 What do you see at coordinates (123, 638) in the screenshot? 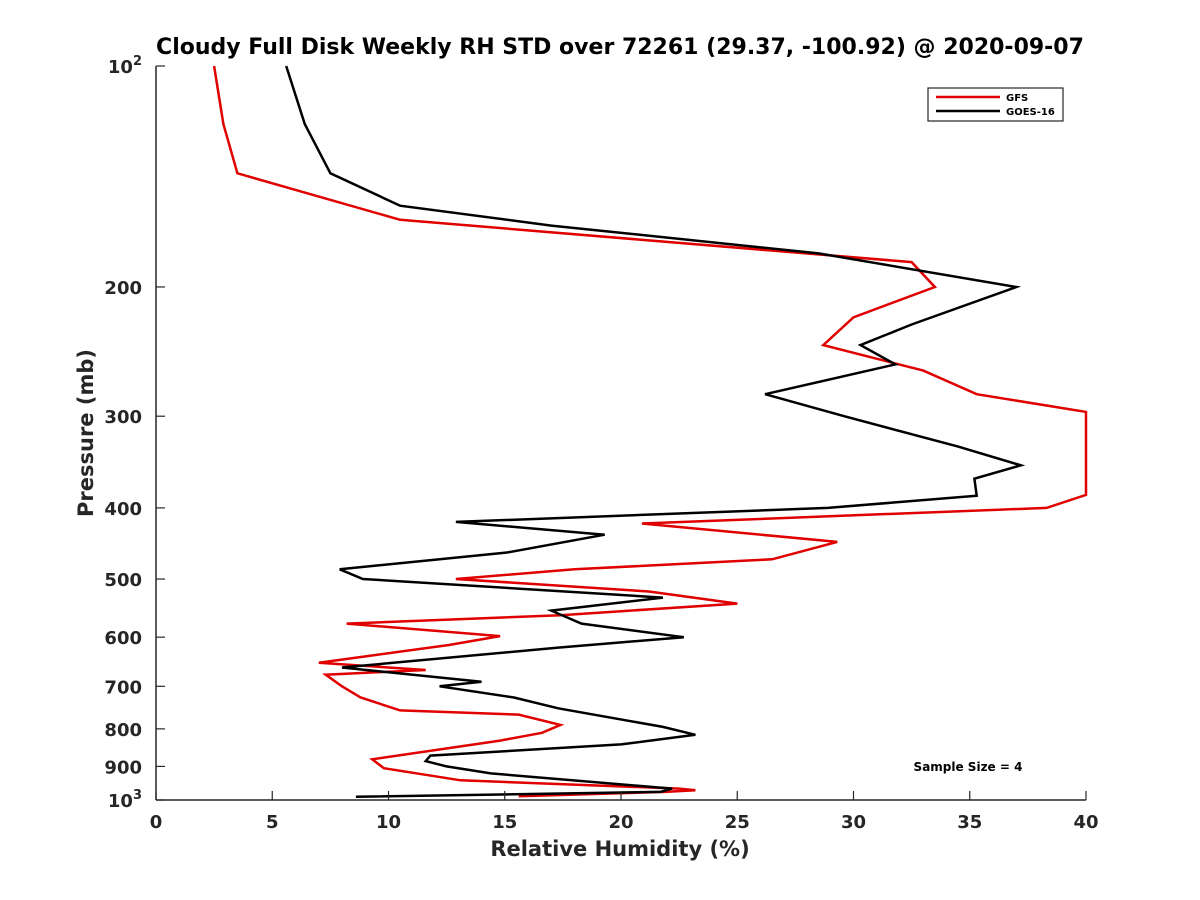
I see `y-tick-label: 600` at bounding box center [123, 638].